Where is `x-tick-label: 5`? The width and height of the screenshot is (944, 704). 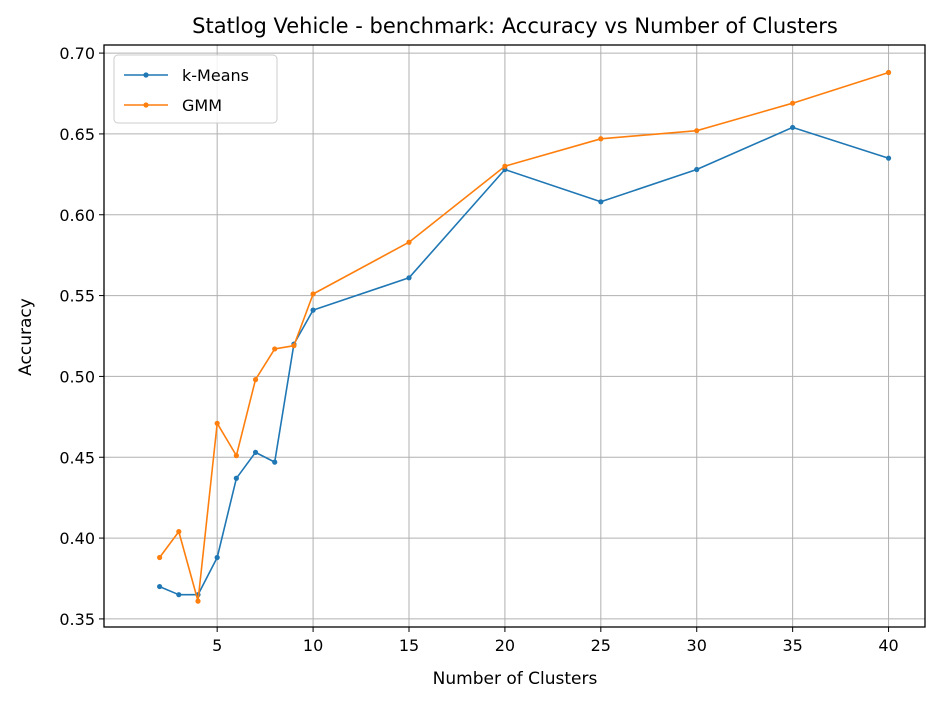
x-tick-label: 5 is located at coordinates (217, 645).